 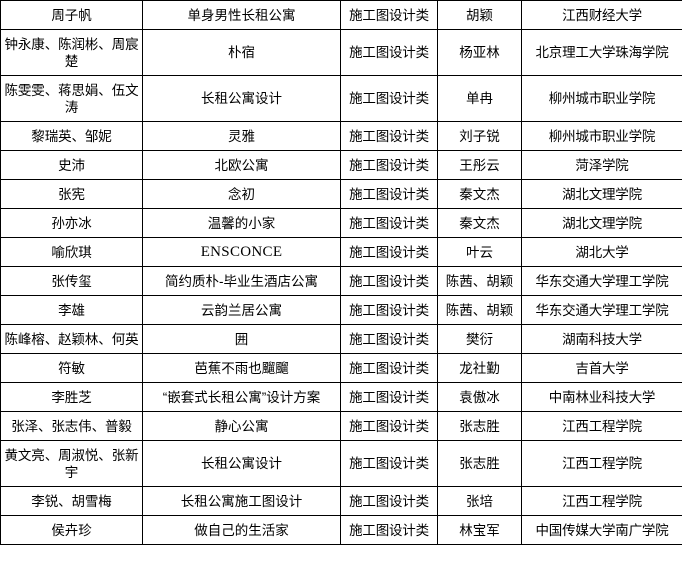 What do you see at coordinates (479, 15) in the screenshot?
I see `cell-advisor: 胡颖` at bounding box center [479, 15].